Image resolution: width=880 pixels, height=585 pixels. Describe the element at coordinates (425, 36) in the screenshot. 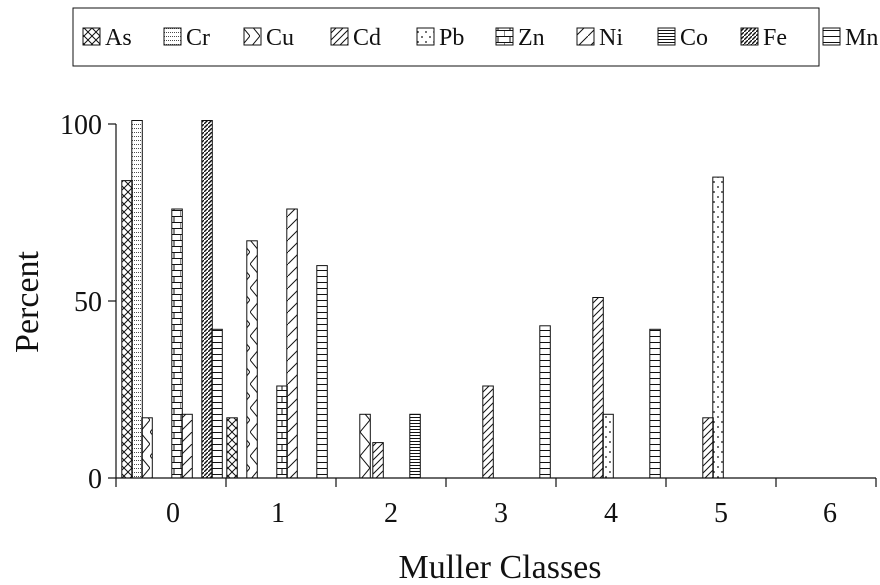

I see `legend-swatch-pb` at that location.